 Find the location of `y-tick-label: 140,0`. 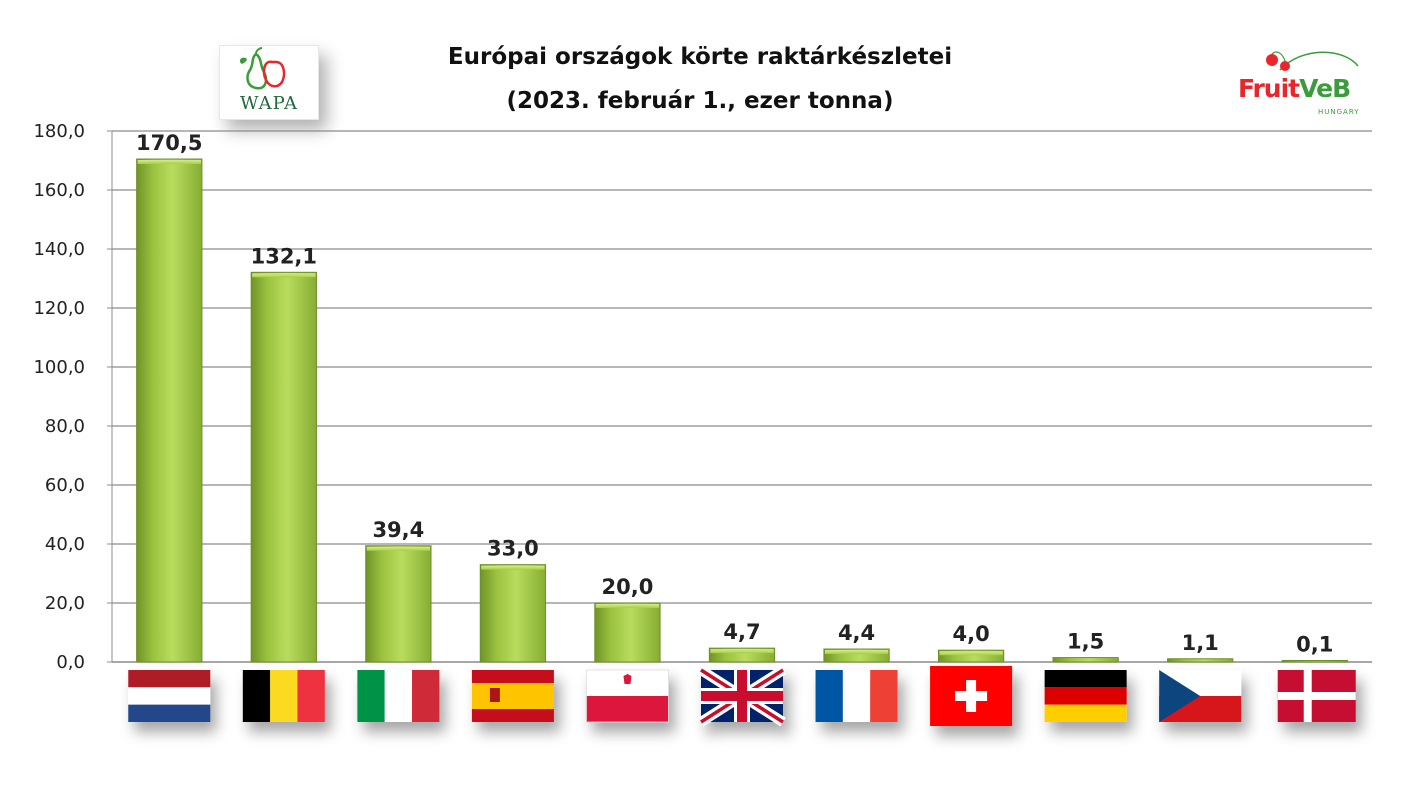

y-tick-label: 140,0 is located at coordinates (59, 249).